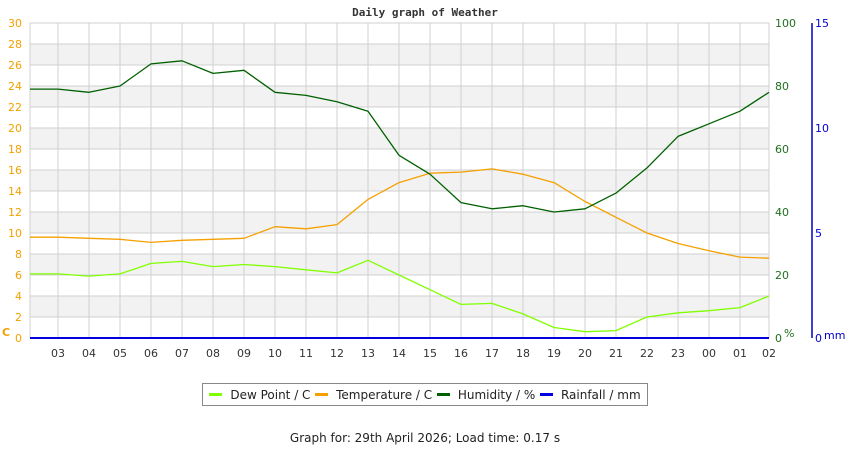 The width and height of the screenshot is (850, 450). Describe the element at coordinates (18, 296) in the screenshot. I see `svg-text: 4` at that location.